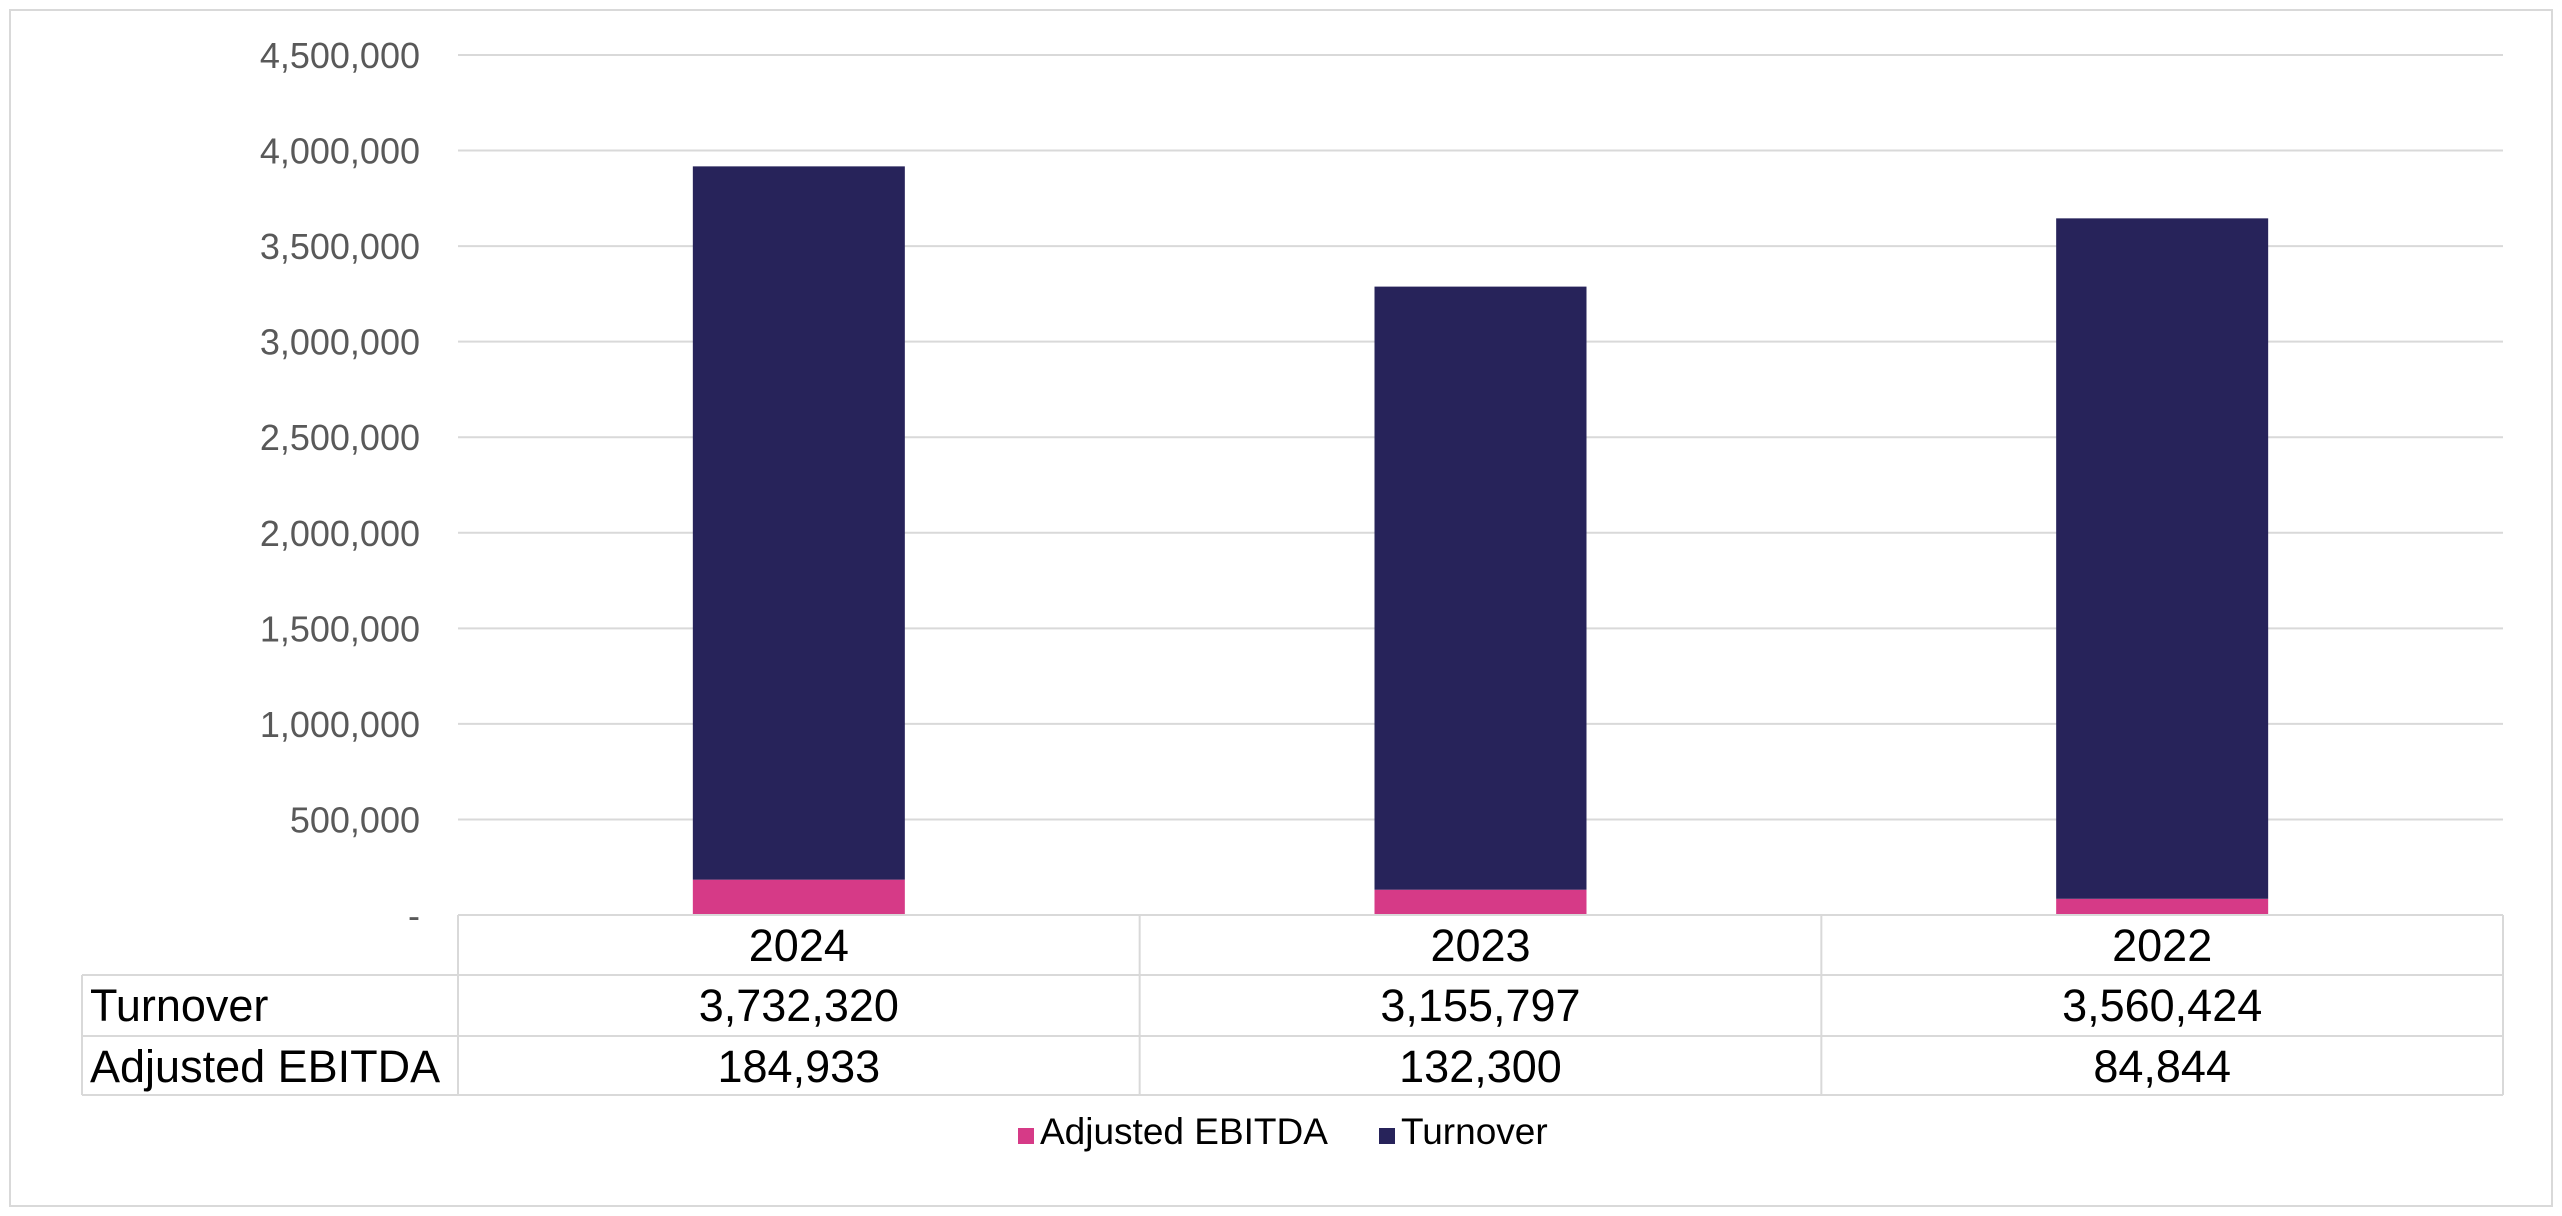 The height and width of the screenshot is (1216, 2562). What do you see at coordinates (340, 55) in the screenshot?
I see `y-tick-label: 4,500,000` at bounding box center [340, 55].